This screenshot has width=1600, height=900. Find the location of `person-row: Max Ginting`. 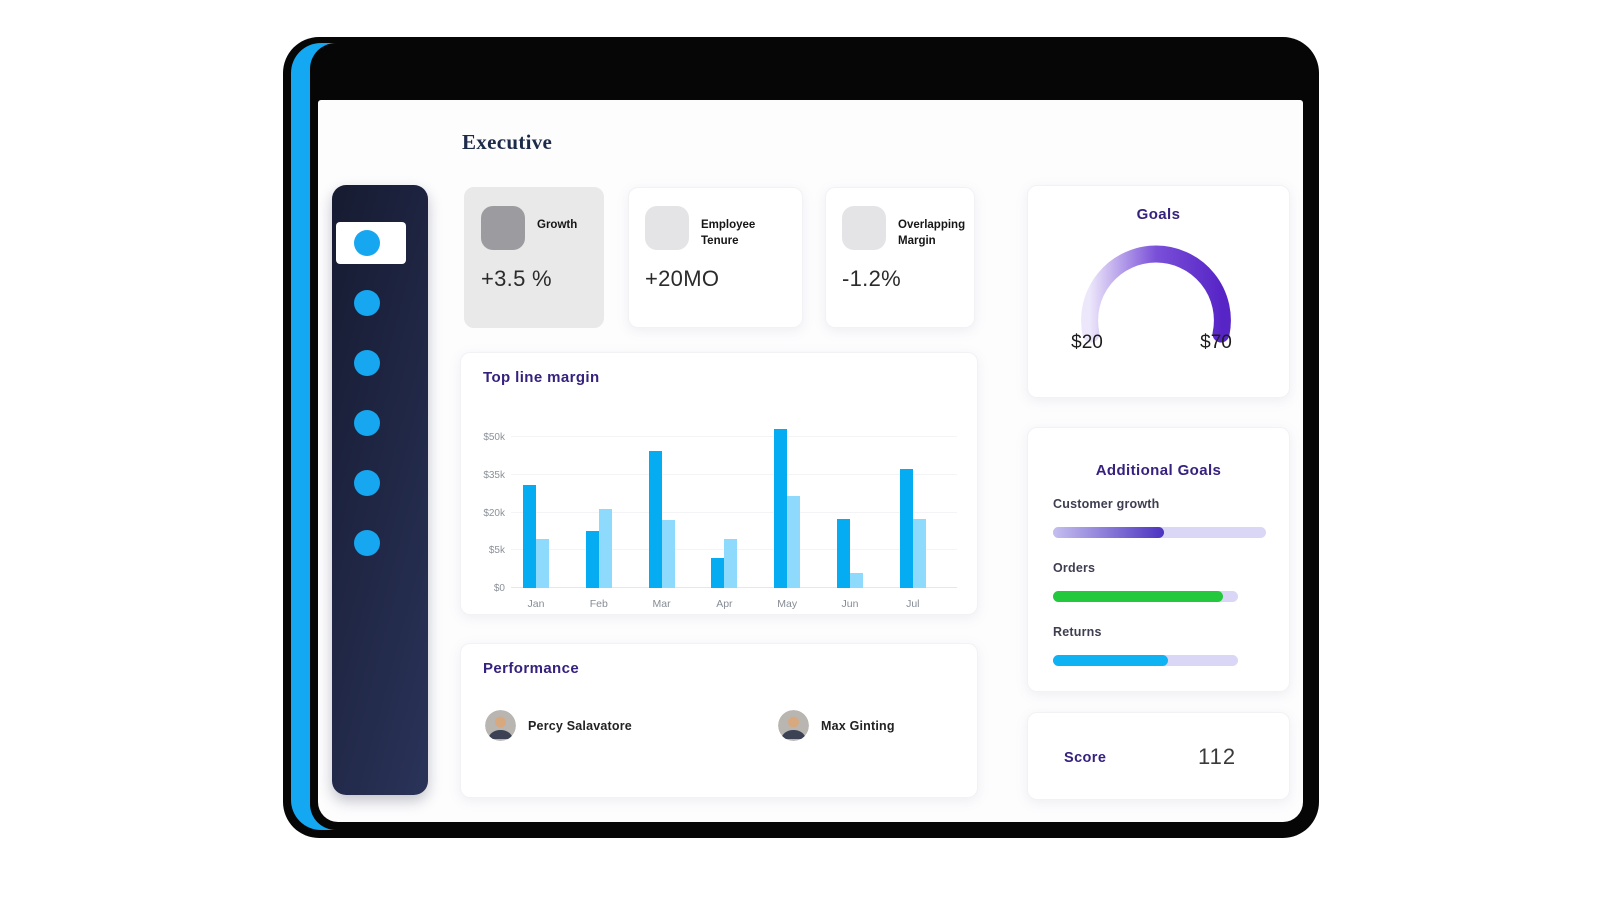

person-row: Max Ginting is located at coordinates (836, 725).